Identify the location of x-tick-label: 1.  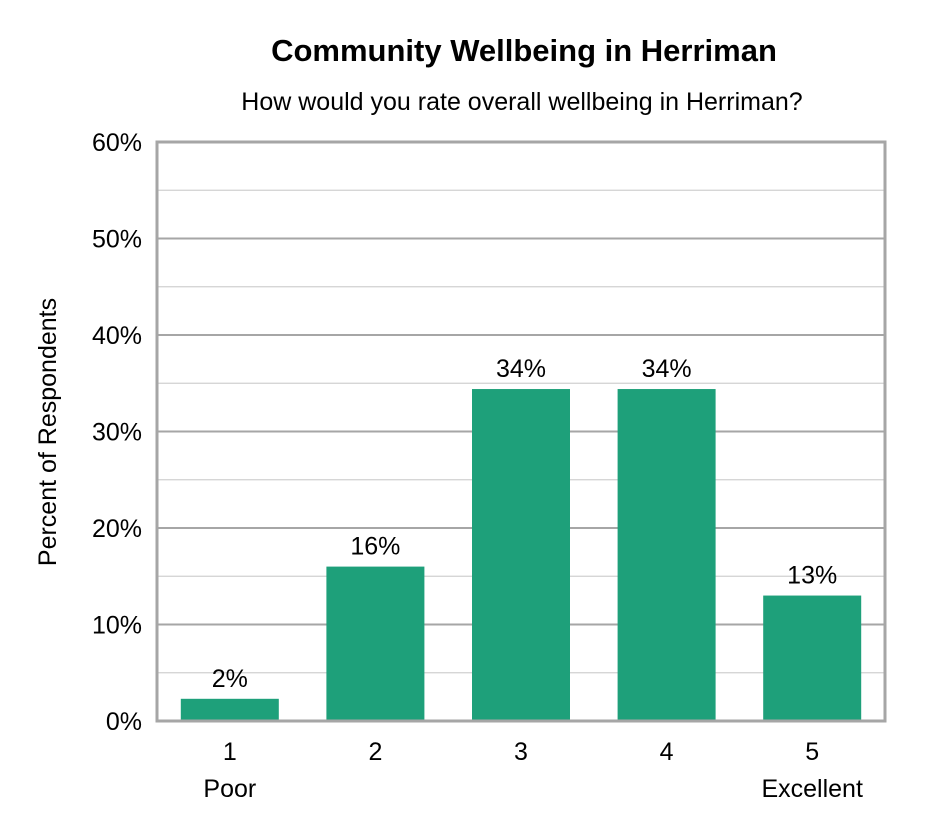
(230, 752).